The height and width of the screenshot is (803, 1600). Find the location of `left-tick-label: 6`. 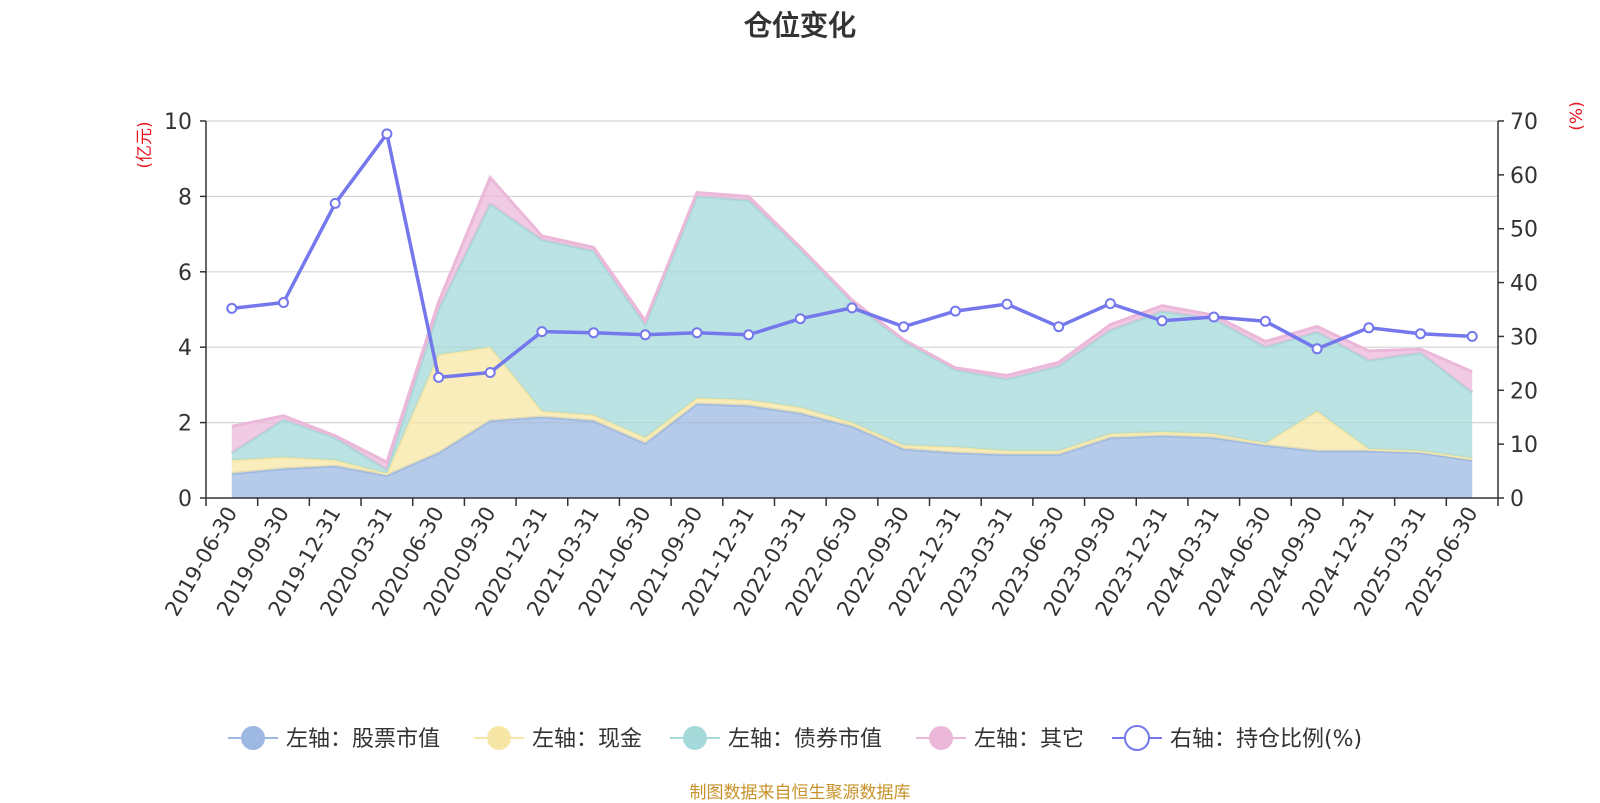

left-tick-label: 6 is located at coordinates (185, 273).